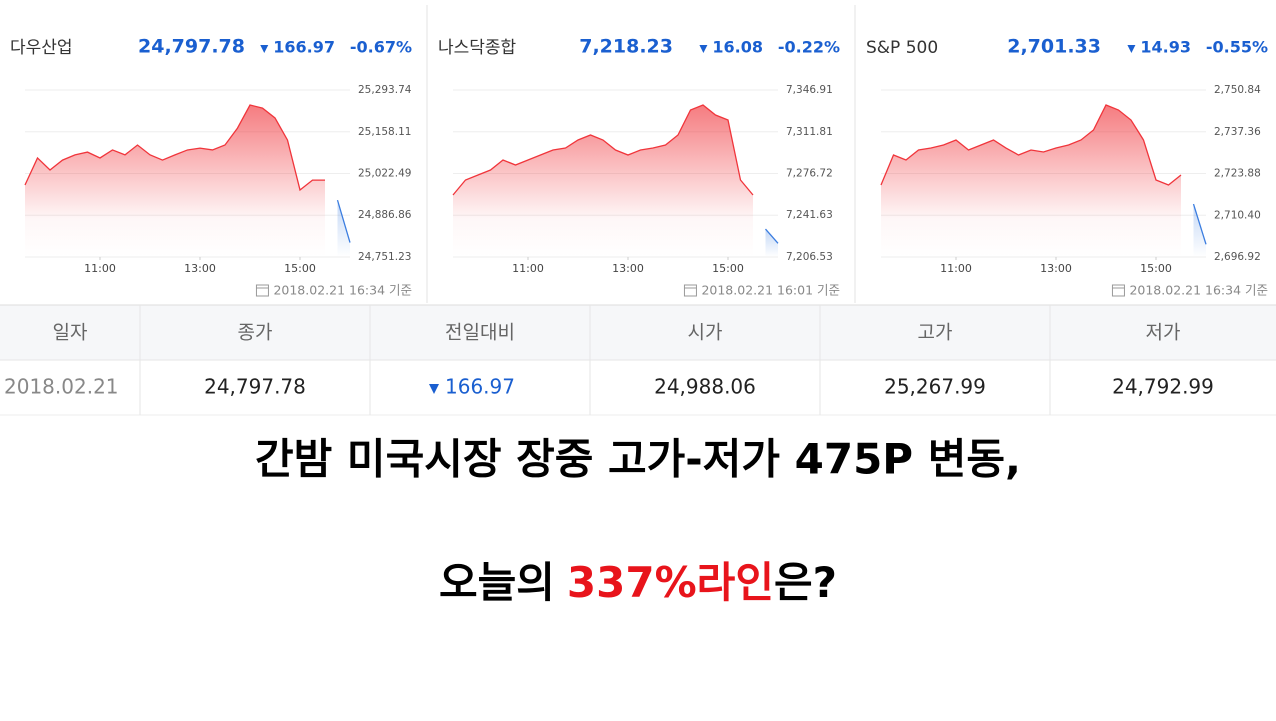 This screenshot has height=721, width=1276. Describe the element at coordinates (191, 47) in the screenshot. I see `index-price: 24,797.78` at that location.